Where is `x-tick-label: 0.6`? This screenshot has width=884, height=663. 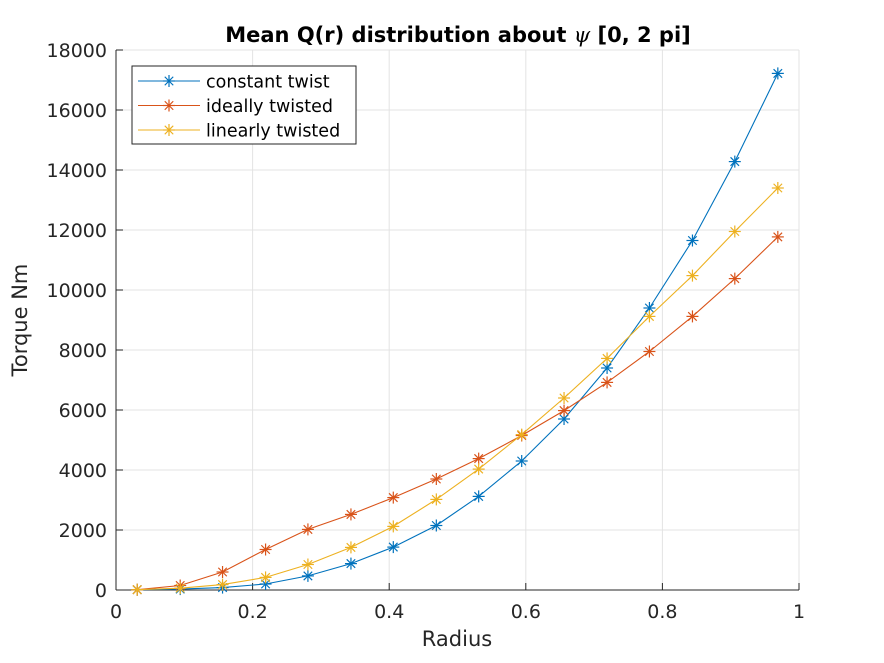
x-tick-label: 0.6 is located at coordinates (526, 612).